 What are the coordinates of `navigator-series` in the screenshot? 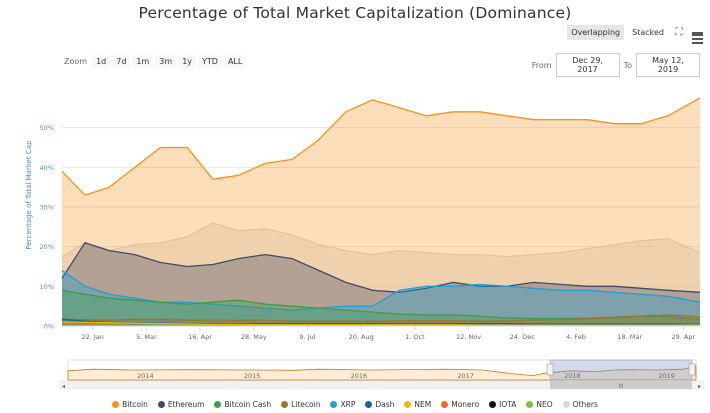 It's located at (382, 373).